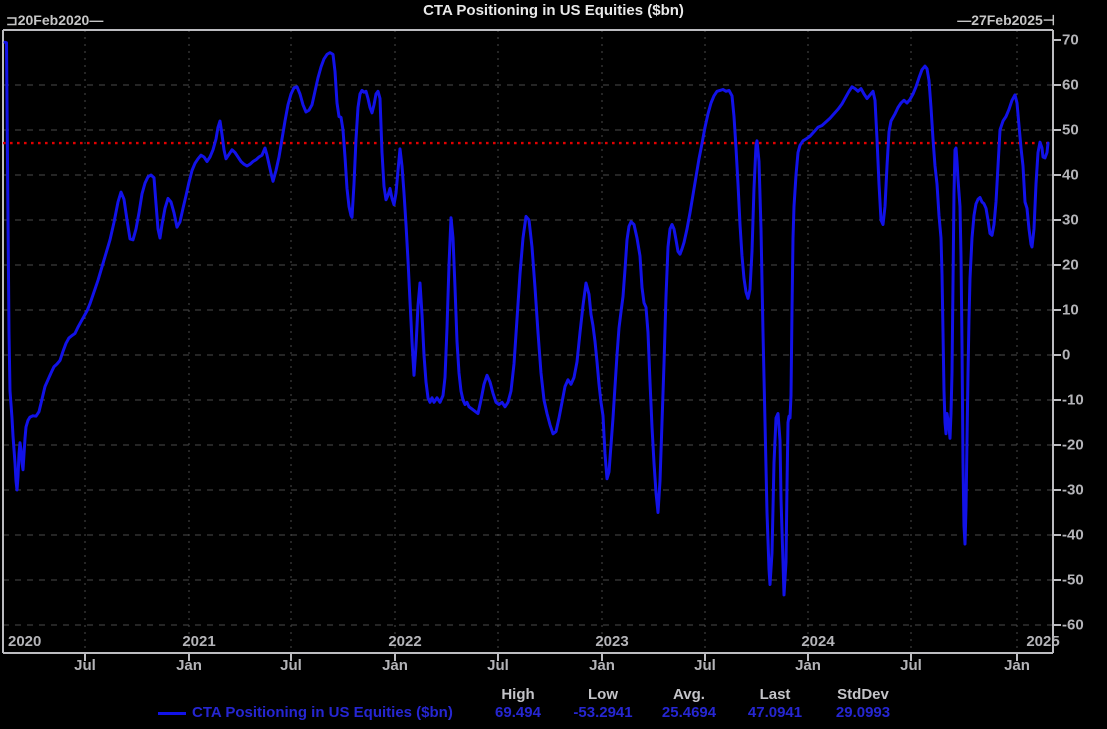 The height and width of the screenshot is (729, 1107). Describe the element at coordinates (1070, 310) in the screenshot. I see `y-axis-tick-label: 10` at that location.